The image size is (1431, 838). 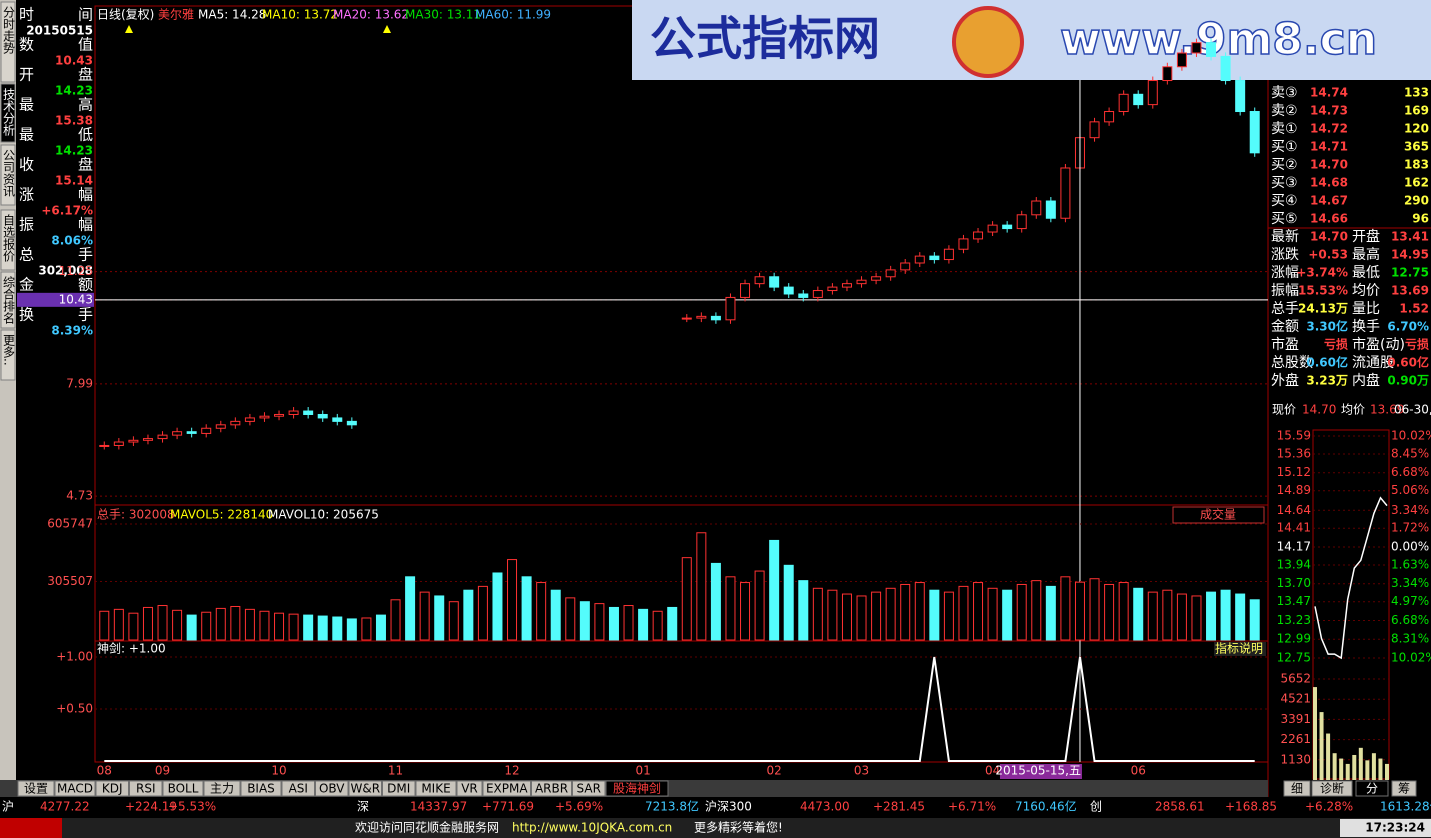 I want to click on indicator-help: 指标说明, so click(x=1239, y=648).